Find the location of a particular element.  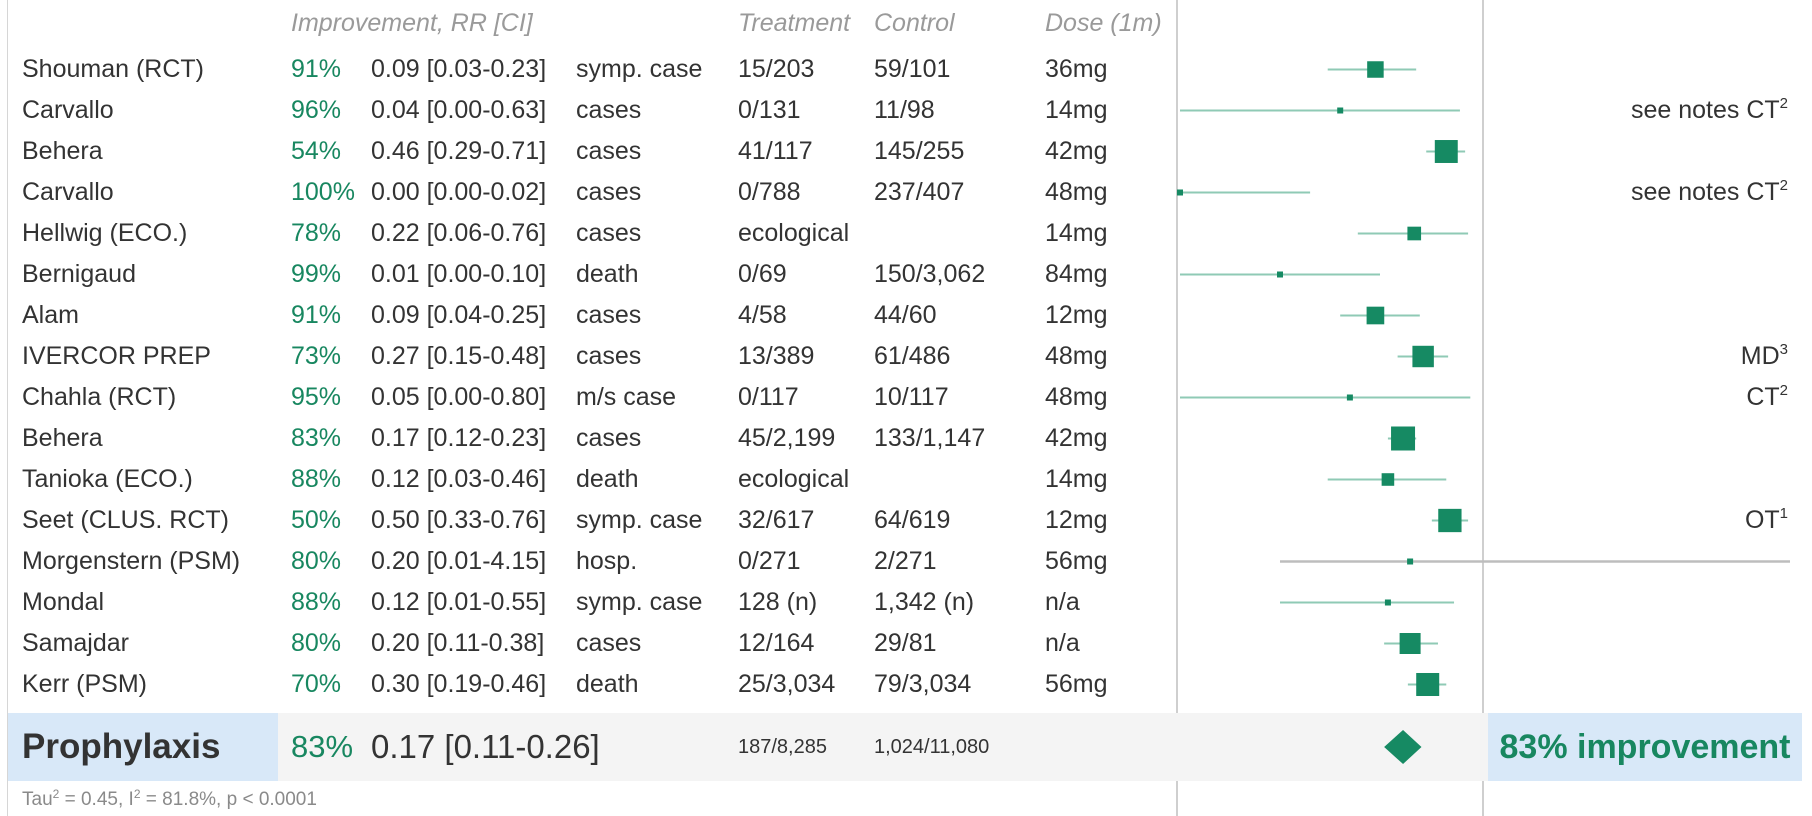

study-rr-ci: 0.01 [0.00-0.10] is located at coordinates (459, 274).